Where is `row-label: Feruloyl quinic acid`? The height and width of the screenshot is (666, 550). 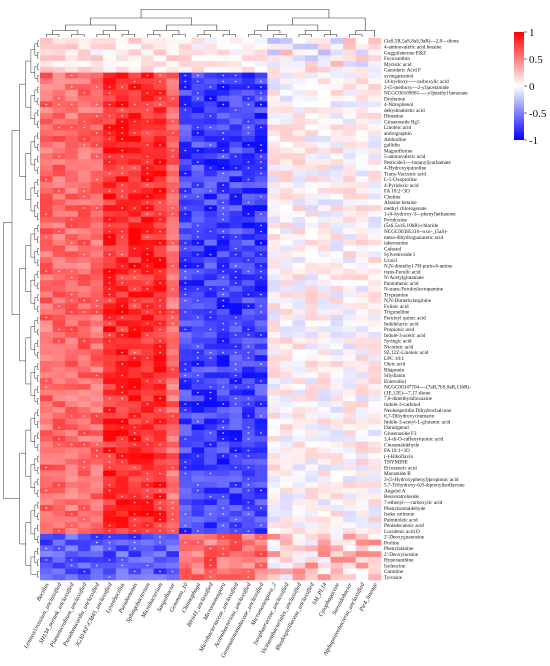
row-label: Feruloyl quinic acid is located at coordinates (405, 318).